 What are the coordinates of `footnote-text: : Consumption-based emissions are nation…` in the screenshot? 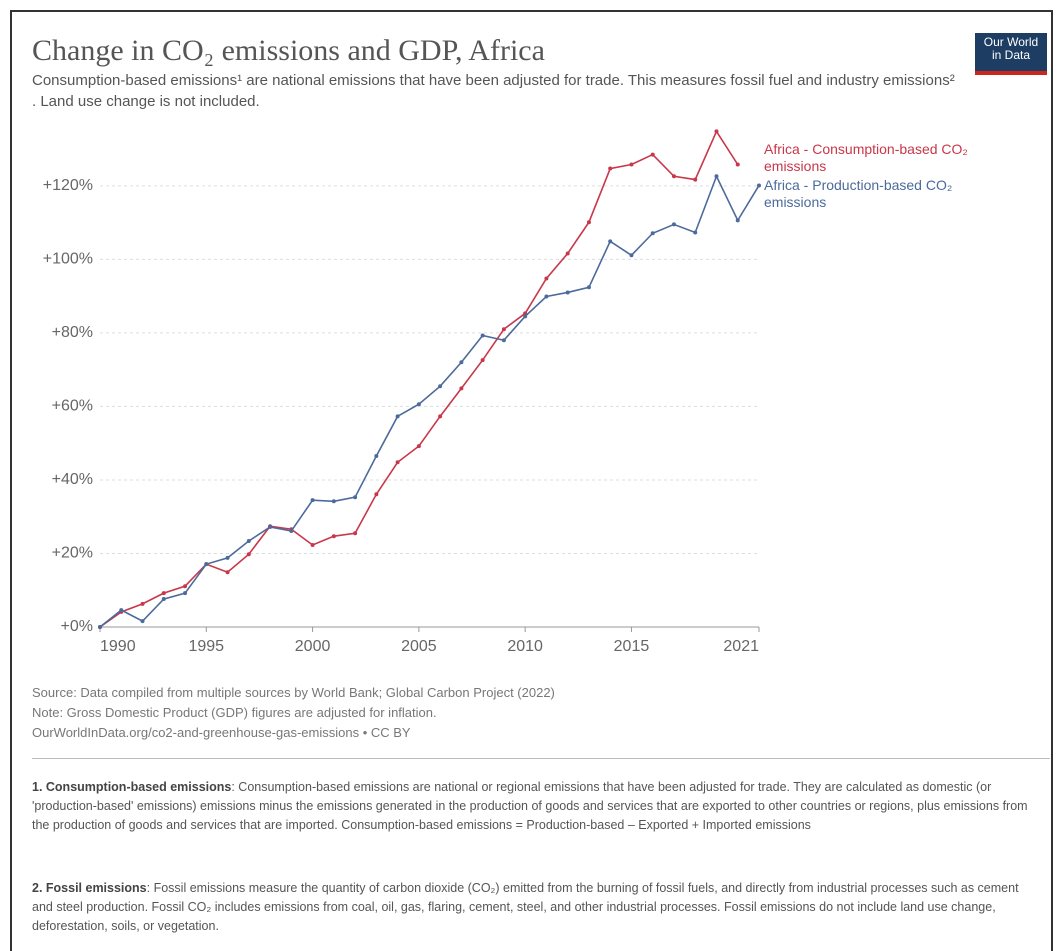 It's located at (530, 806).